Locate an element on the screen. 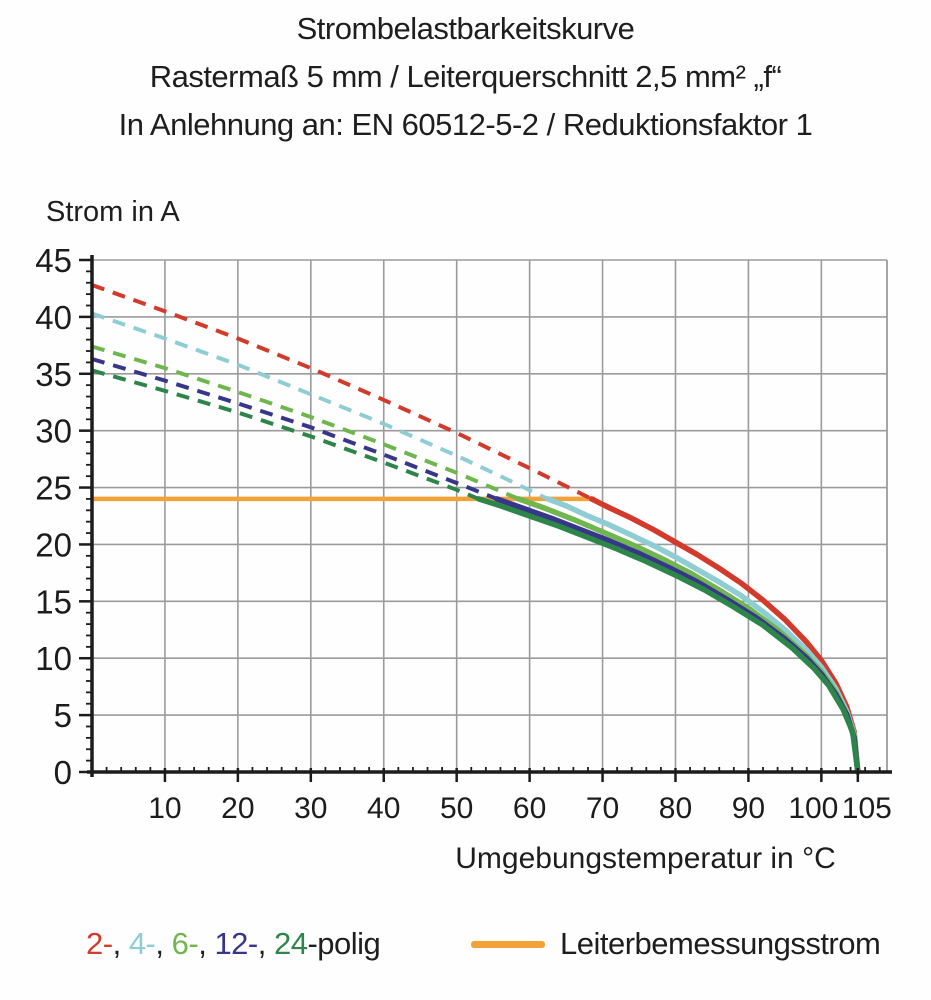 The image size is (931, 1000). x-tick-label: 30 is located at coordinates (310, 808).